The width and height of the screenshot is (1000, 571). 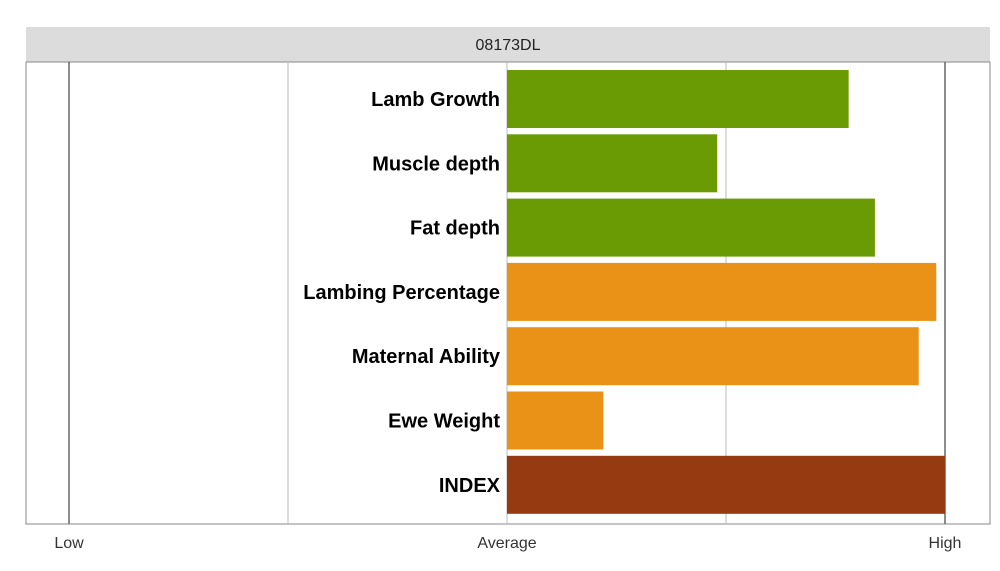 What do you see at coordinates (435, 100) in the screenshot?
I see `category-label: Lamb Growth` at bounding box center [435, 100].